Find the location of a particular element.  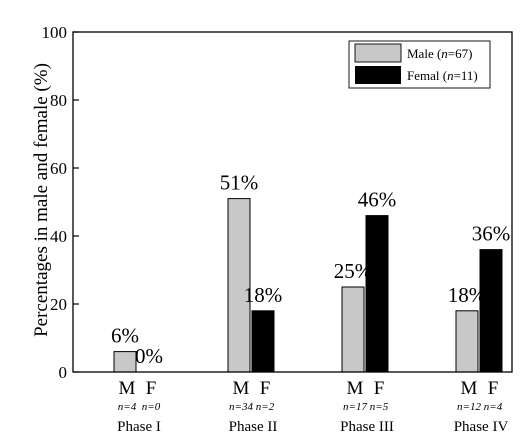

legend-label-female: Femal (n=11) is located at coordinates (442, 75).